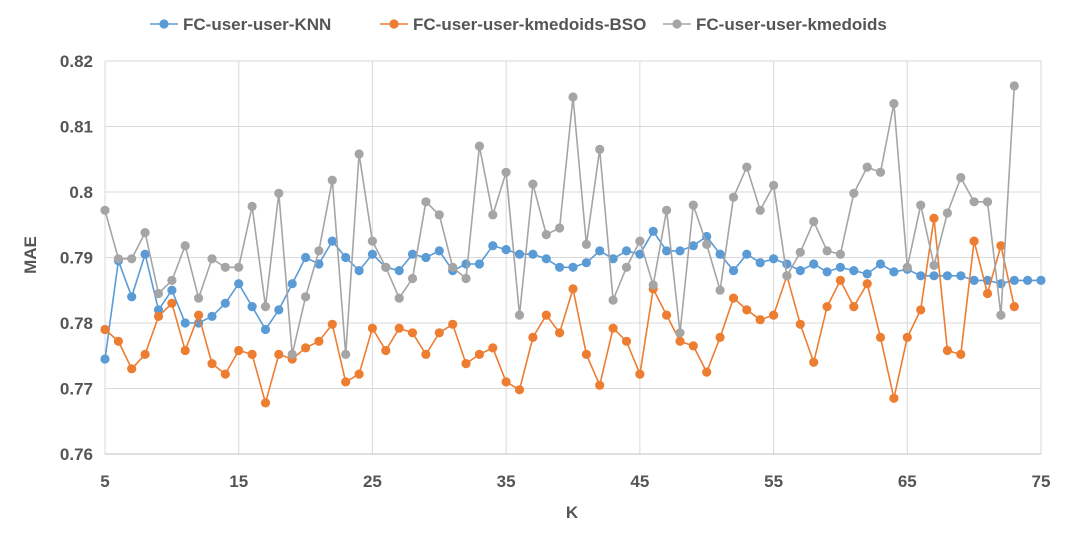  What do you see at coordinates (76, 323) in the screenshot?
I see `y-tick-label: 0.78` at bounding box center [76, 323].